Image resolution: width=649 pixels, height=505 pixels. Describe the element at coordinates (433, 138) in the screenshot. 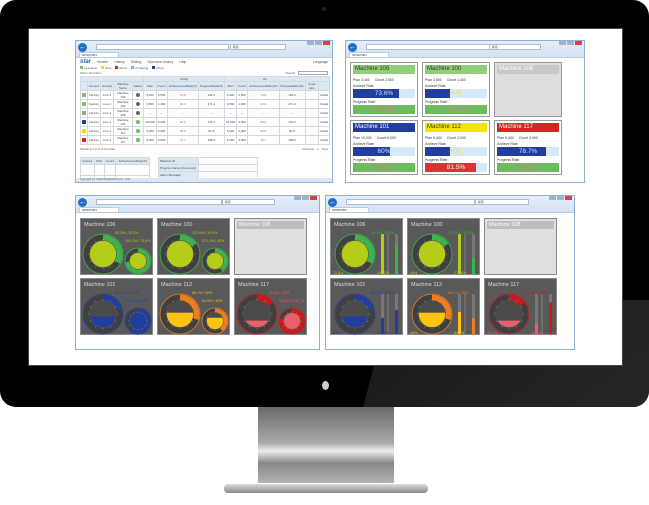

I see `plan-text: Plan 5,000` at that location.